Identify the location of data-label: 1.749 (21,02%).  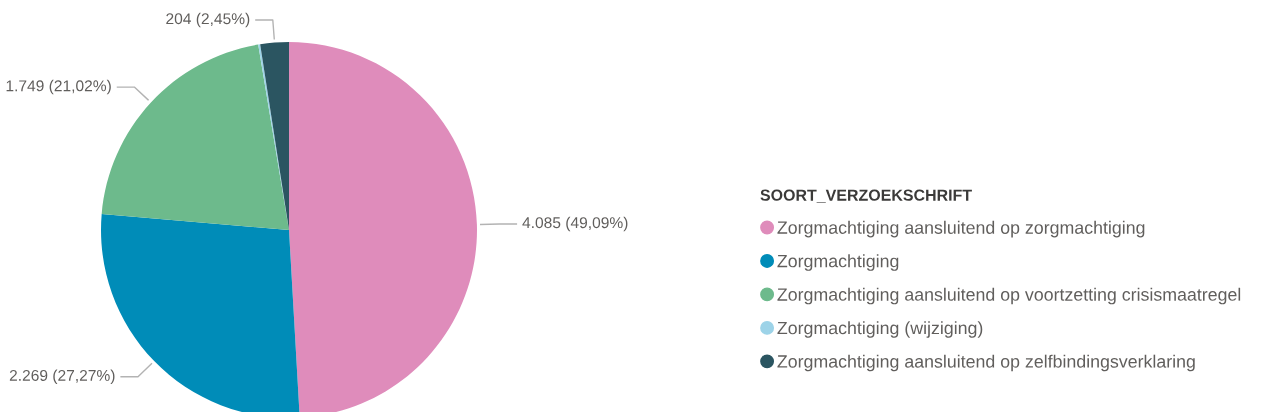
(58, 87).